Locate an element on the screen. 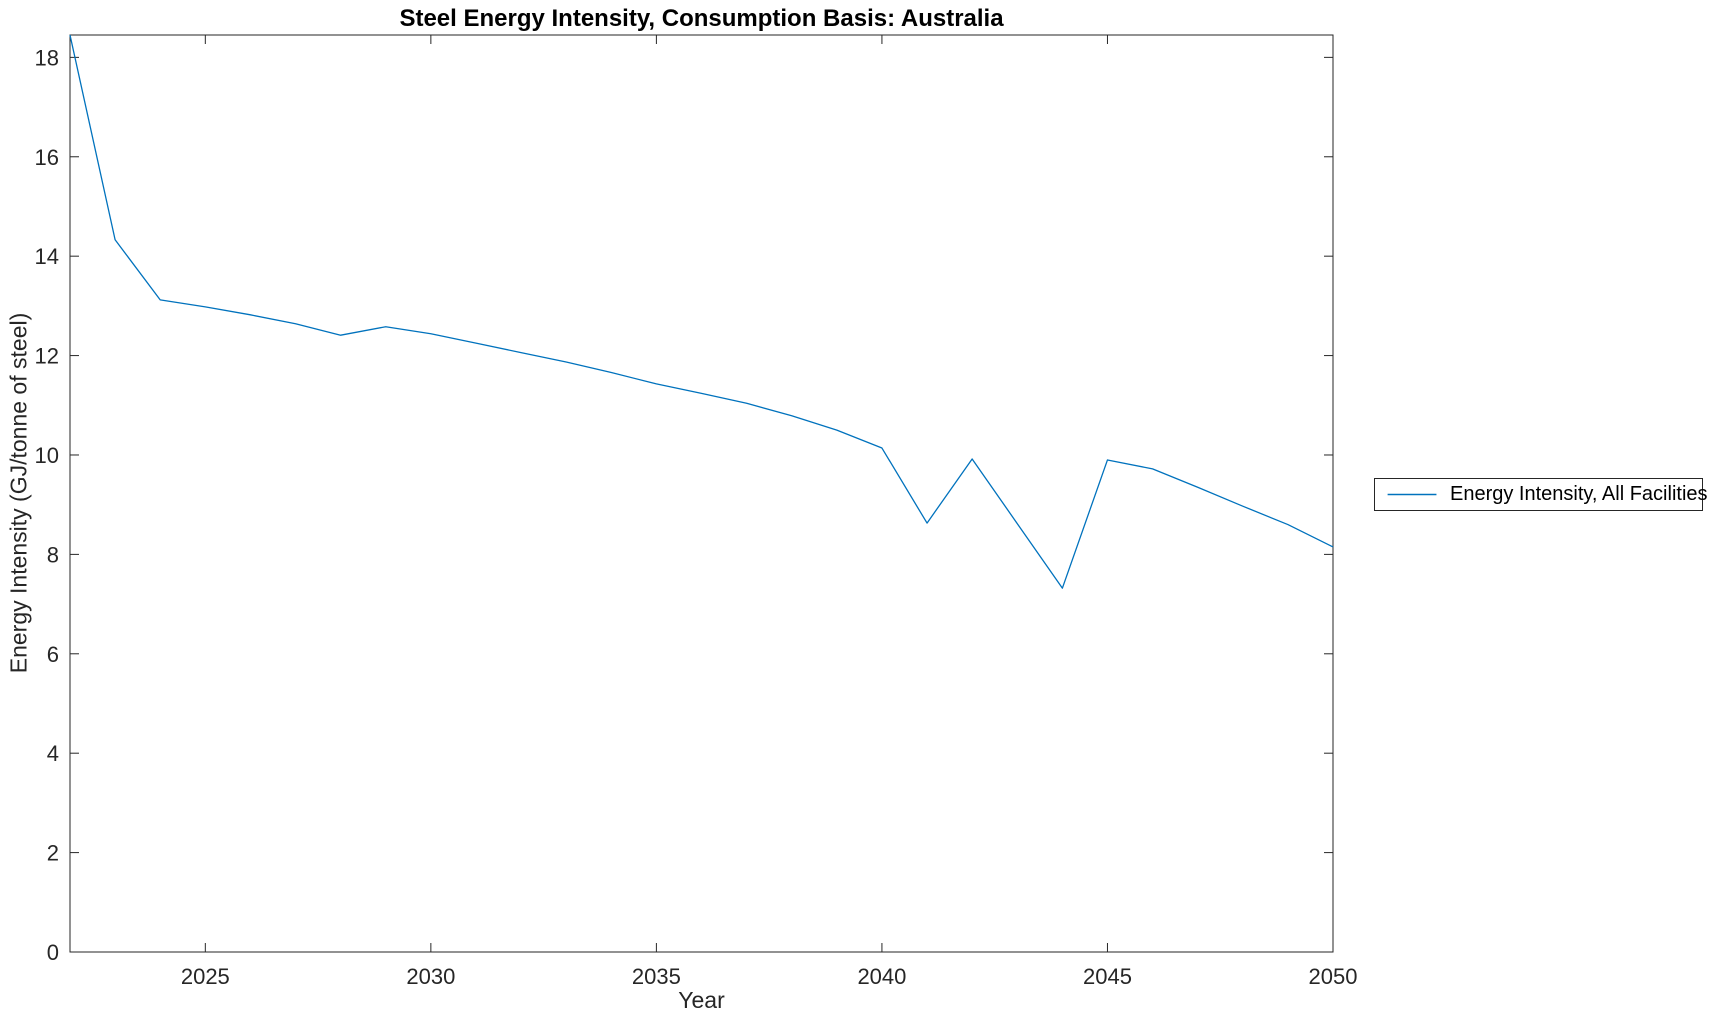 The image size is (1714, 1021). y-tick-label: 8 is located at coordinates (53, 554).